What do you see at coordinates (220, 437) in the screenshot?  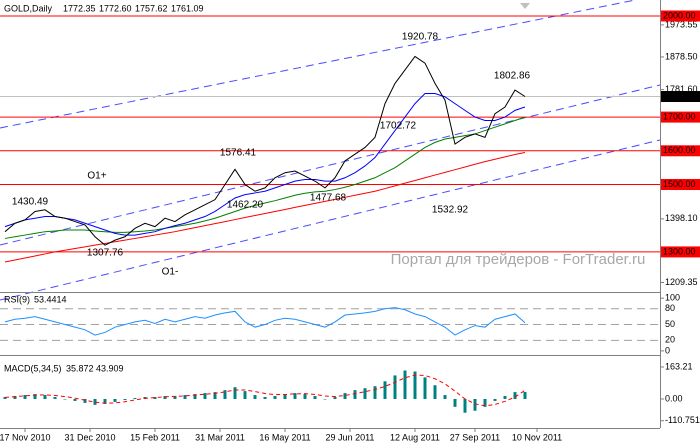 I see `x-tick-label: 31 Mar 2011` at bounding box center [220, 437].